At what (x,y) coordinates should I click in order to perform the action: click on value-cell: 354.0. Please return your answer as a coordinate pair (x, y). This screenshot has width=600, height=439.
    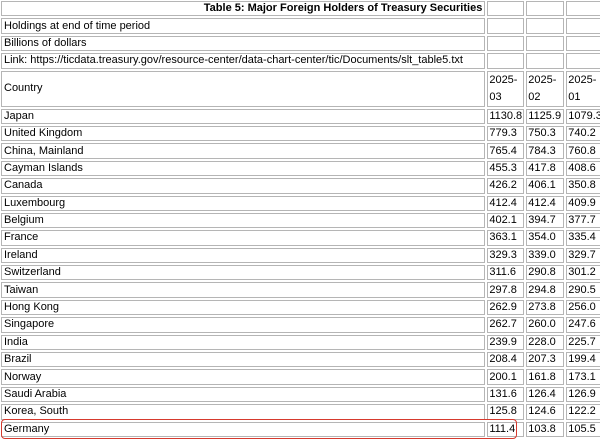
    Looking at the image, I should click on (545, 238).